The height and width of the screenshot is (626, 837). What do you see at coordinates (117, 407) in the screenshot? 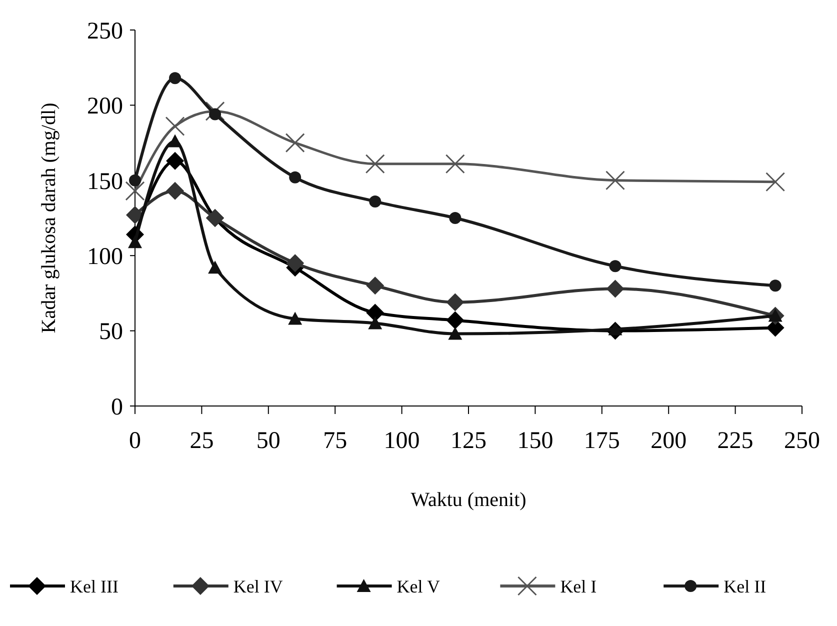
I see `y-tick-label: 0` at bounding box center [117, 407].